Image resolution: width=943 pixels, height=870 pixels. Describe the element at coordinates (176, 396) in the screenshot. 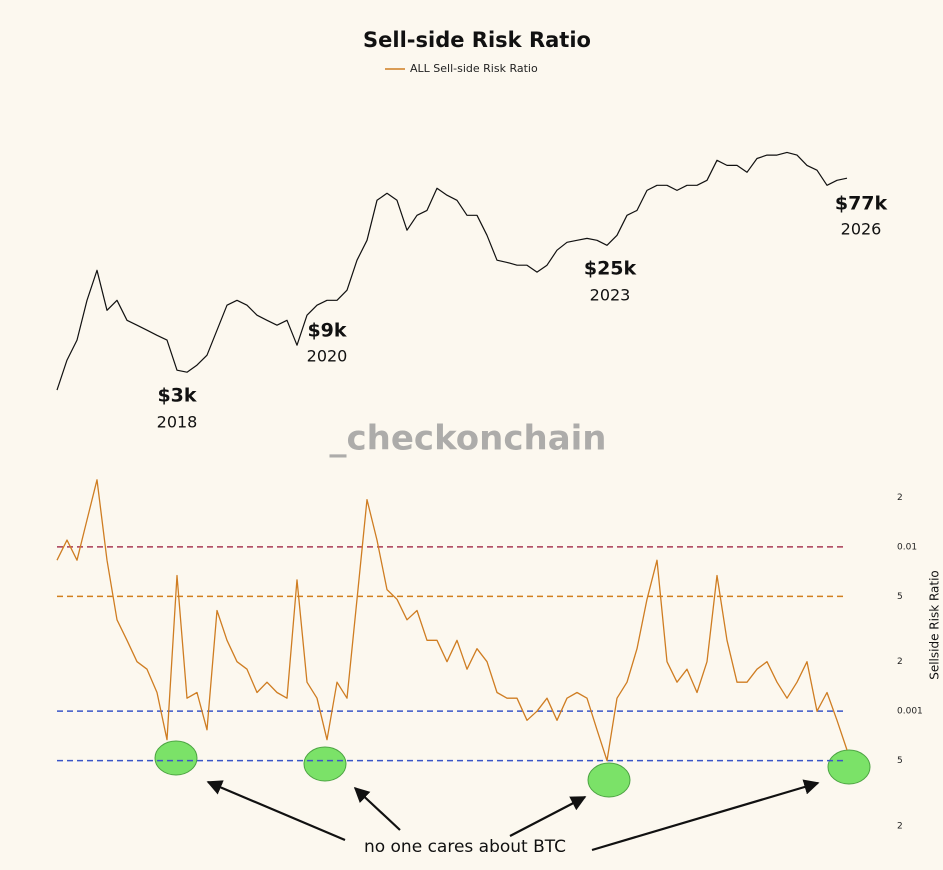

I see `price-annotation: $3k` at that location.